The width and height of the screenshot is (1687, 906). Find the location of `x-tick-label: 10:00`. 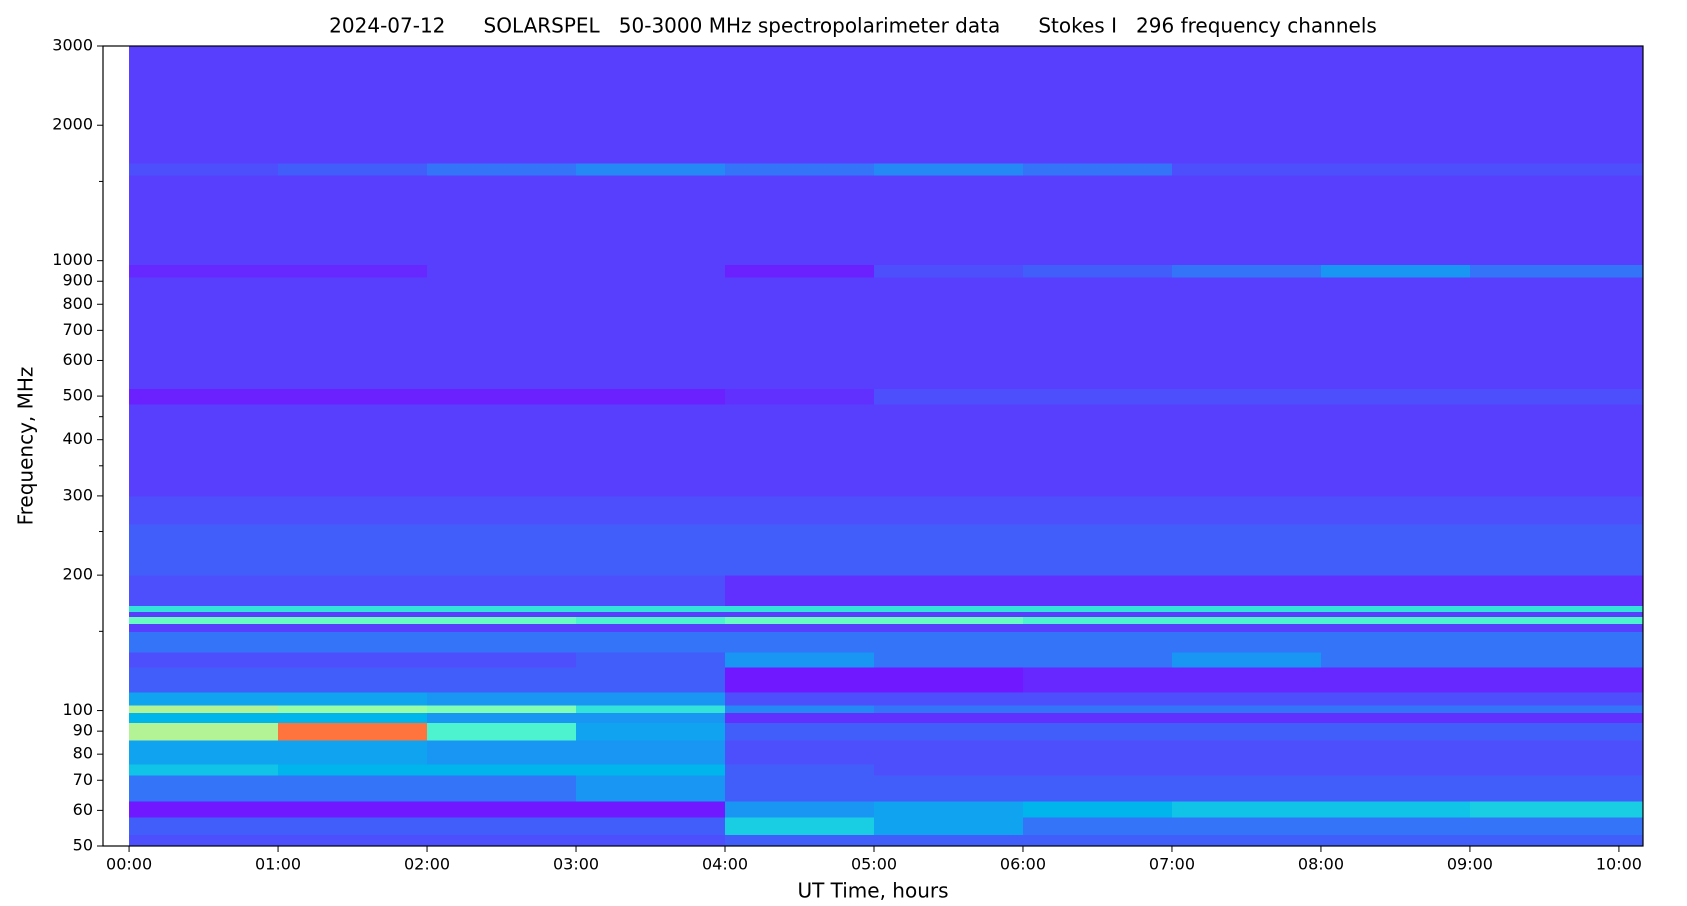

x-tick-label: 10:00 is located at coordinates (1619, 864).